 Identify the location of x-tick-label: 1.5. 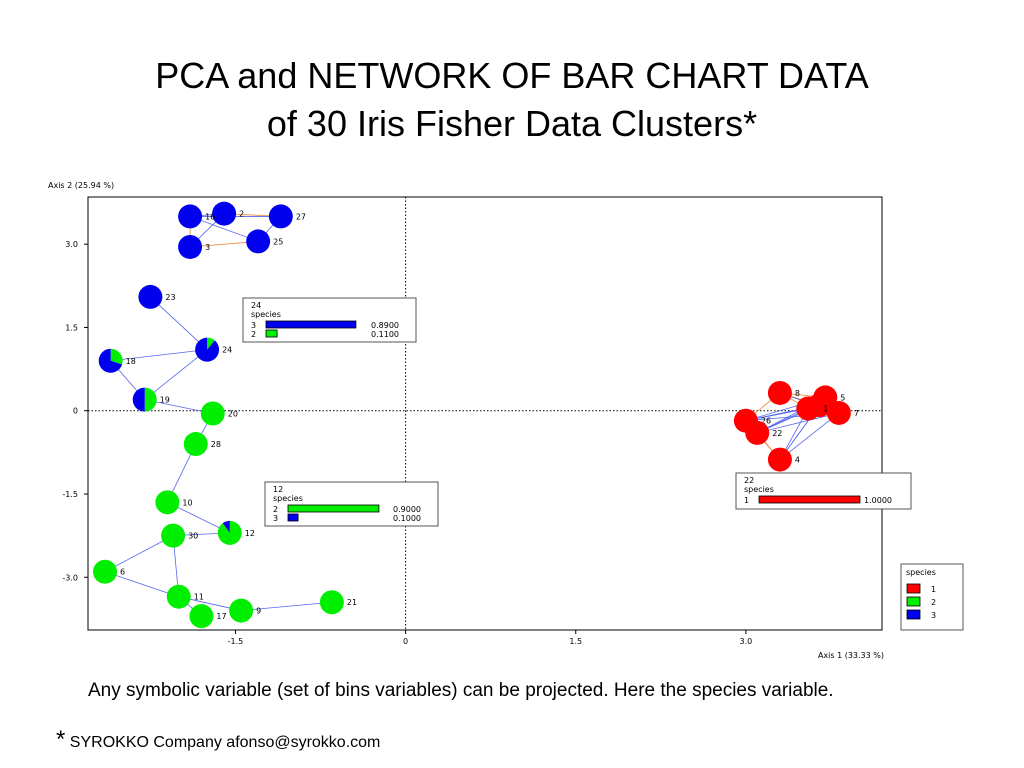
(575, 641).